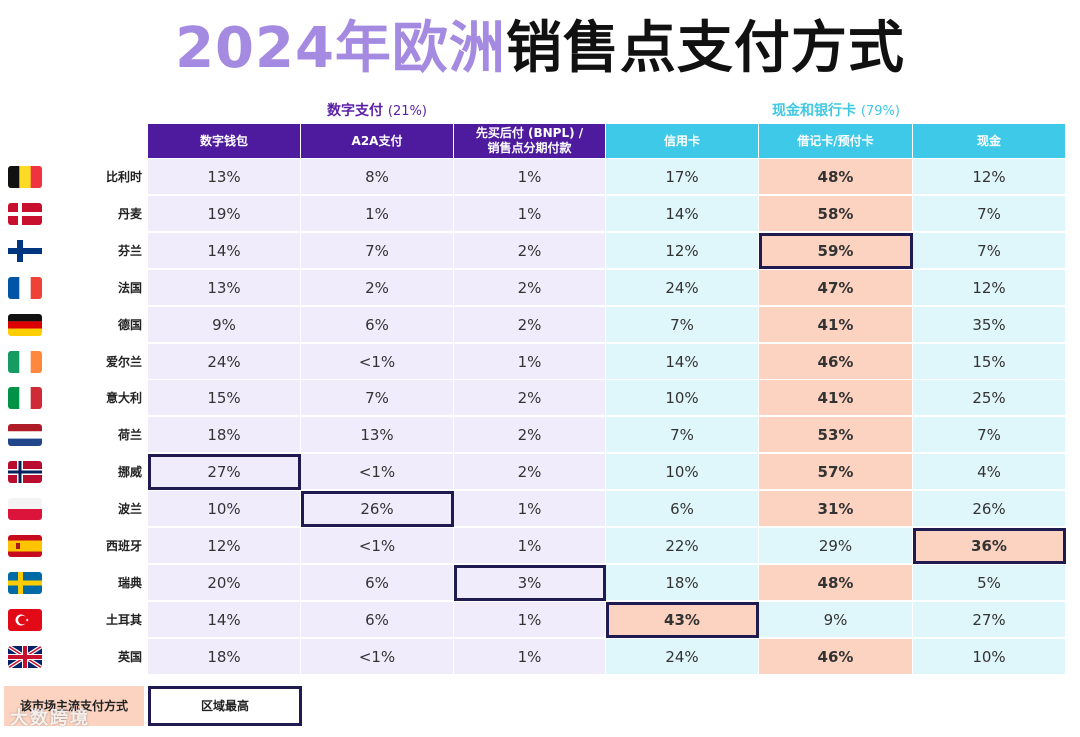  What do you see at coordinates (129, 582) in the screenshot?
I see `country-name: 瑞典` at bounding box center [129, 582].